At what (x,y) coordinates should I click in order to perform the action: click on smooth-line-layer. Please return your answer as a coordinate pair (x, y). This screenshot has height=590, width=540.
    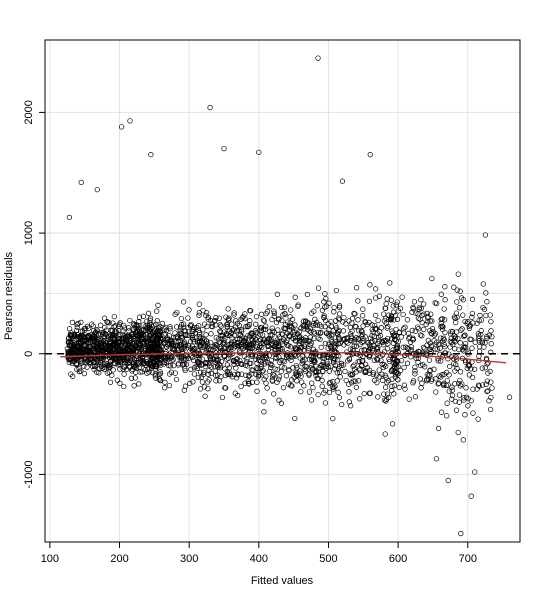
    Looking at the image, I should click on (282, 357).